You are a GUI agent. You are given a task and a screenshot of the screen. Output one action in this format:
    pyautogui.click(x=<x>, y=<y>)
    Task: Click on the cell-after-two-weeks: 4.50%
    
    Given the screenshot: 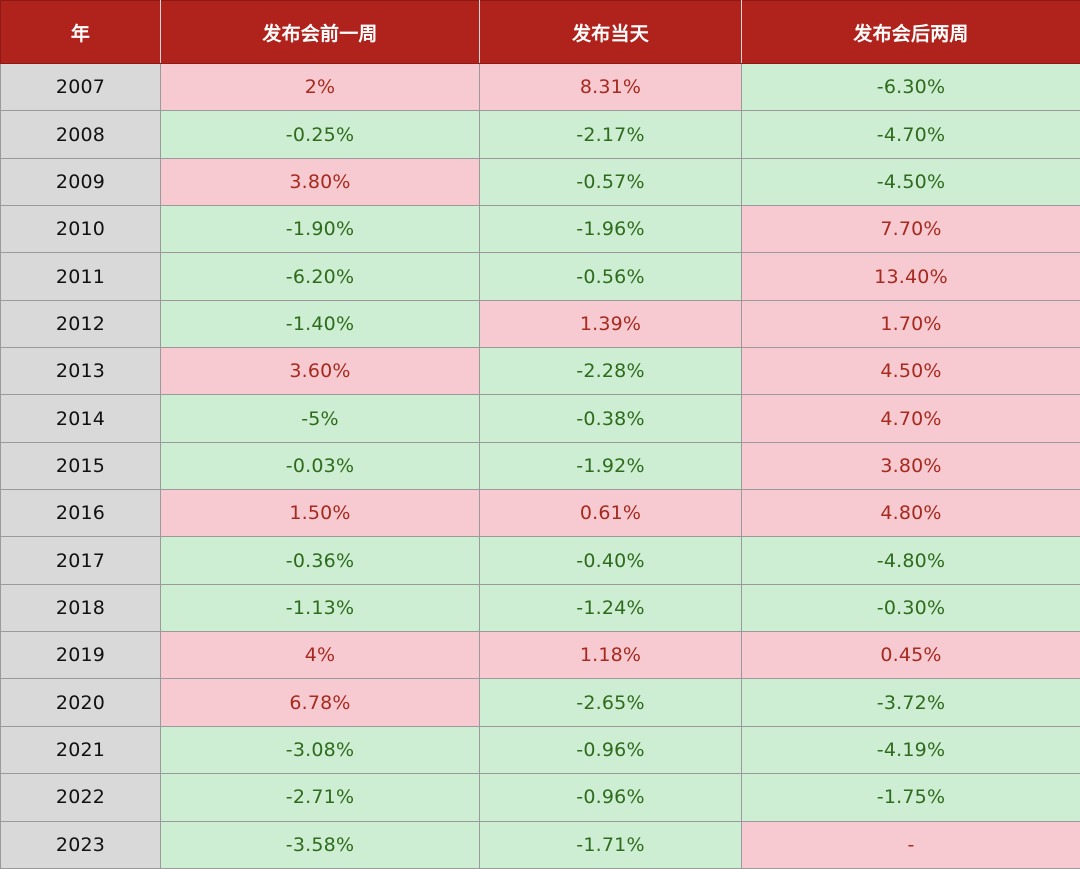 What is the action you would take?
    pyautogui.click(x=910, y=371)
    